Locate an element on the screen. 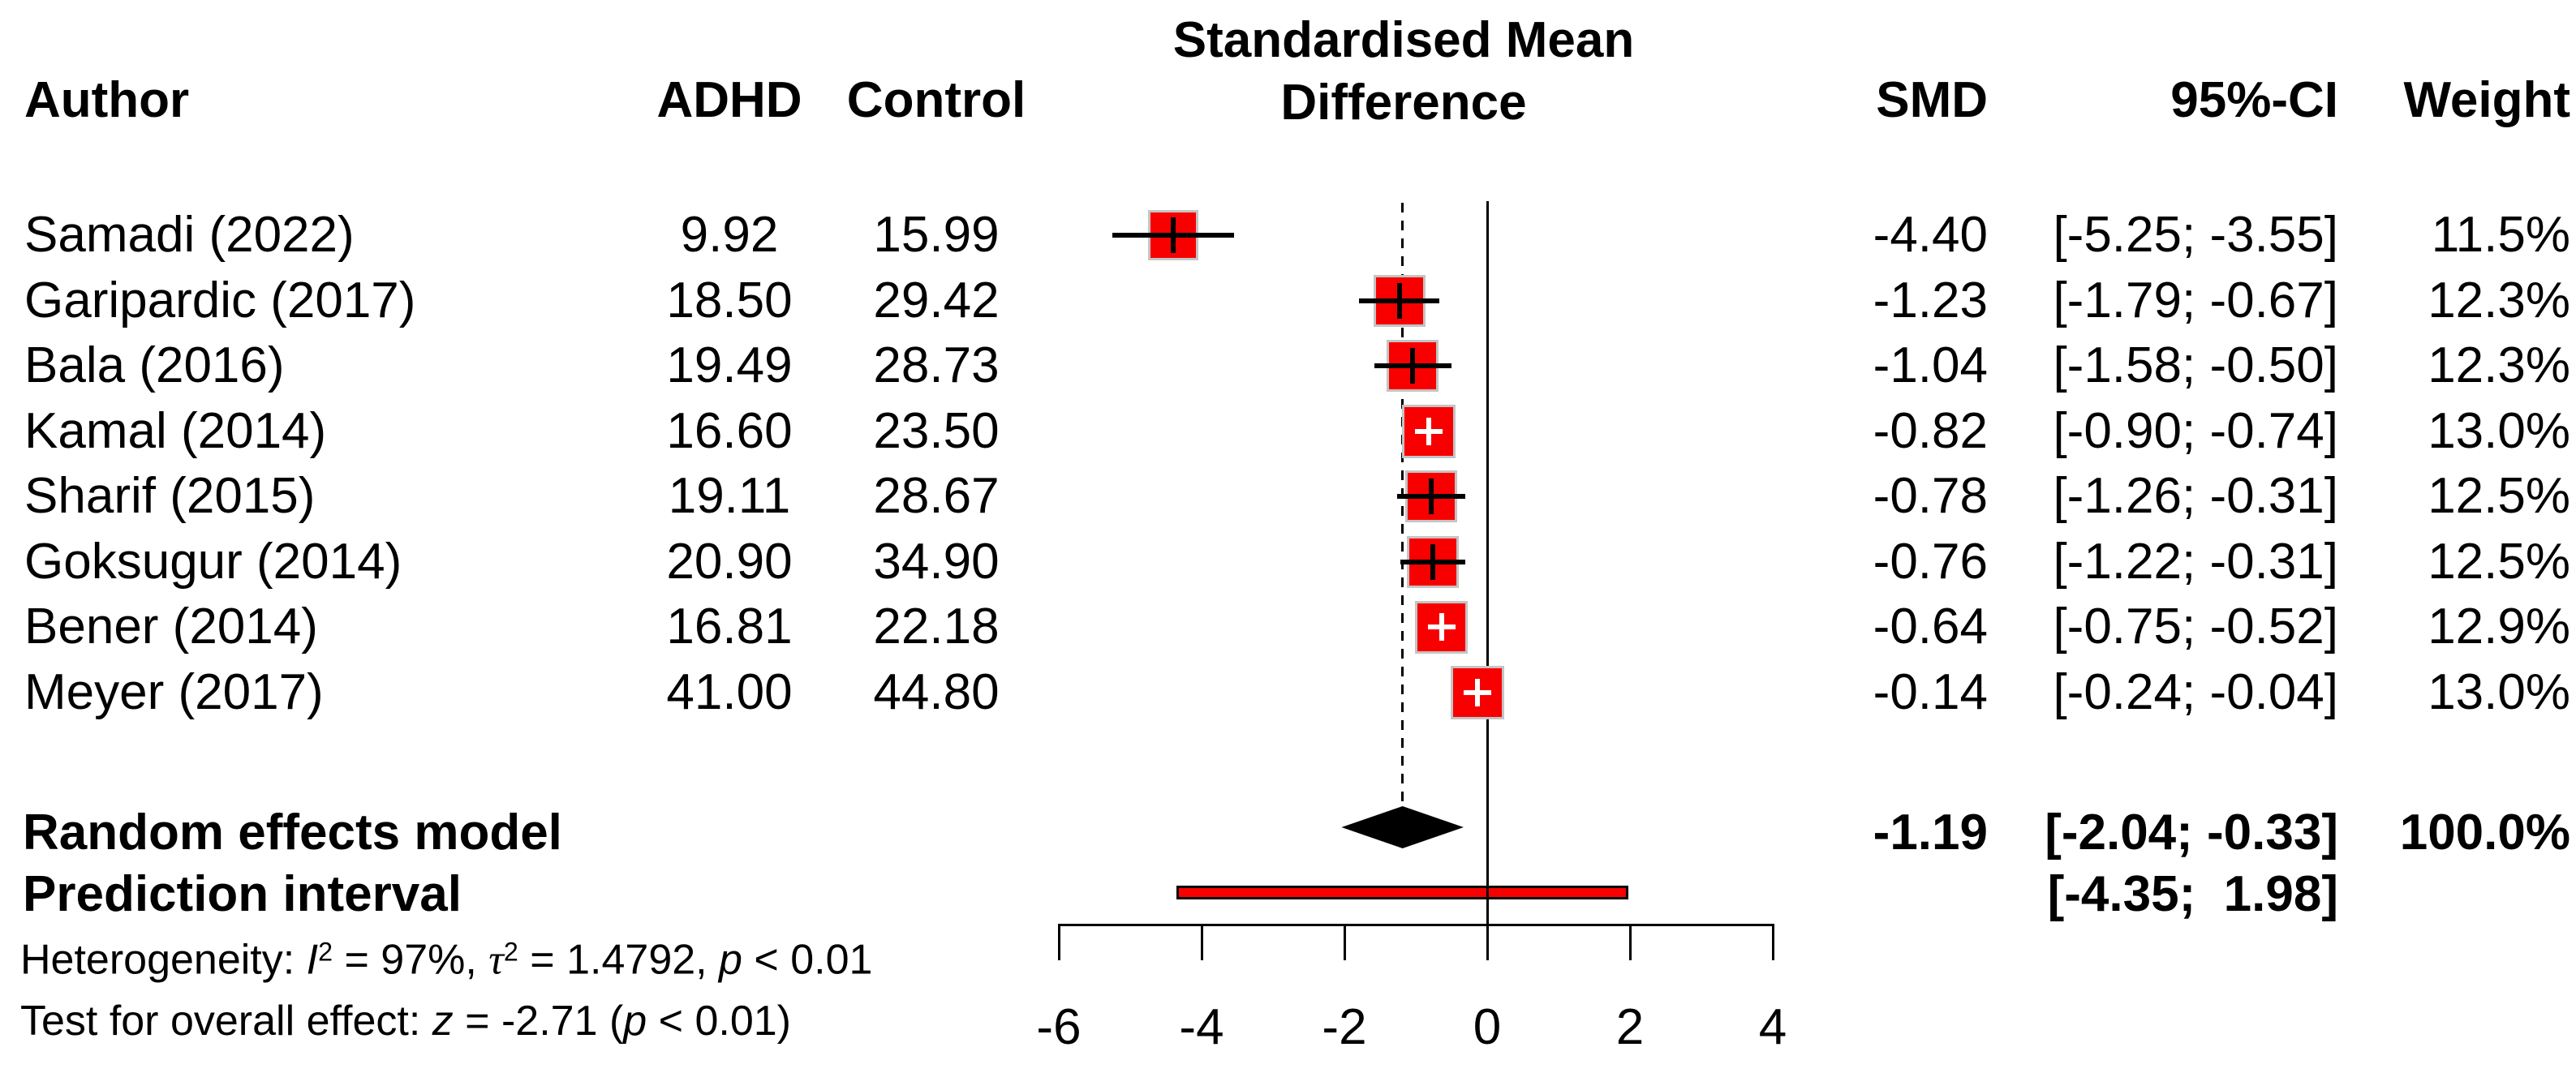  study-adhd: 9.92 is located at coordinates (729, 235).